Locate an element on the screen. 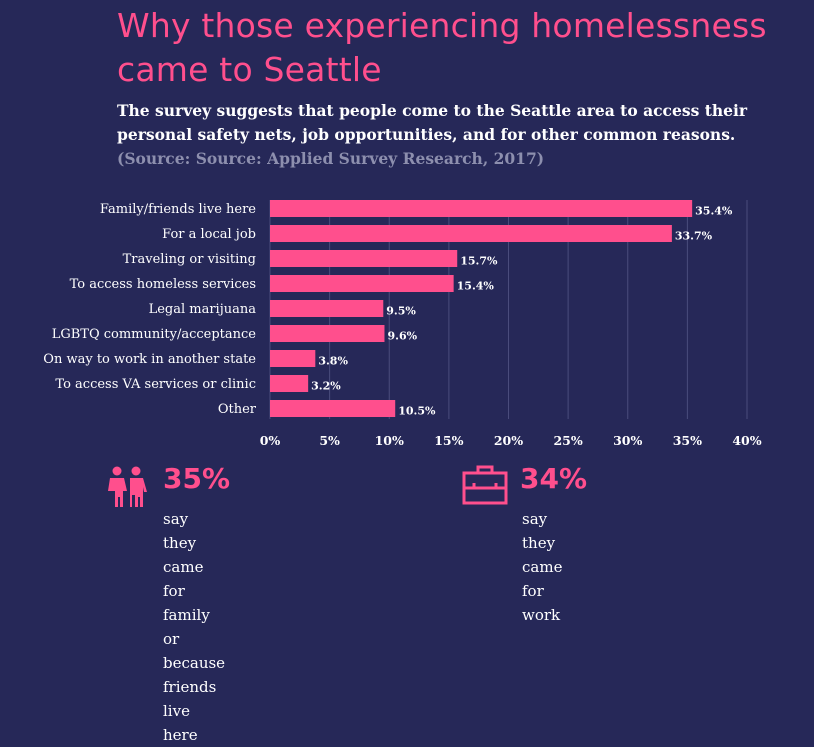 The height and width of the screenshot is (747, 814). x-tick-label: 5% is located at coordinates (329, 440).